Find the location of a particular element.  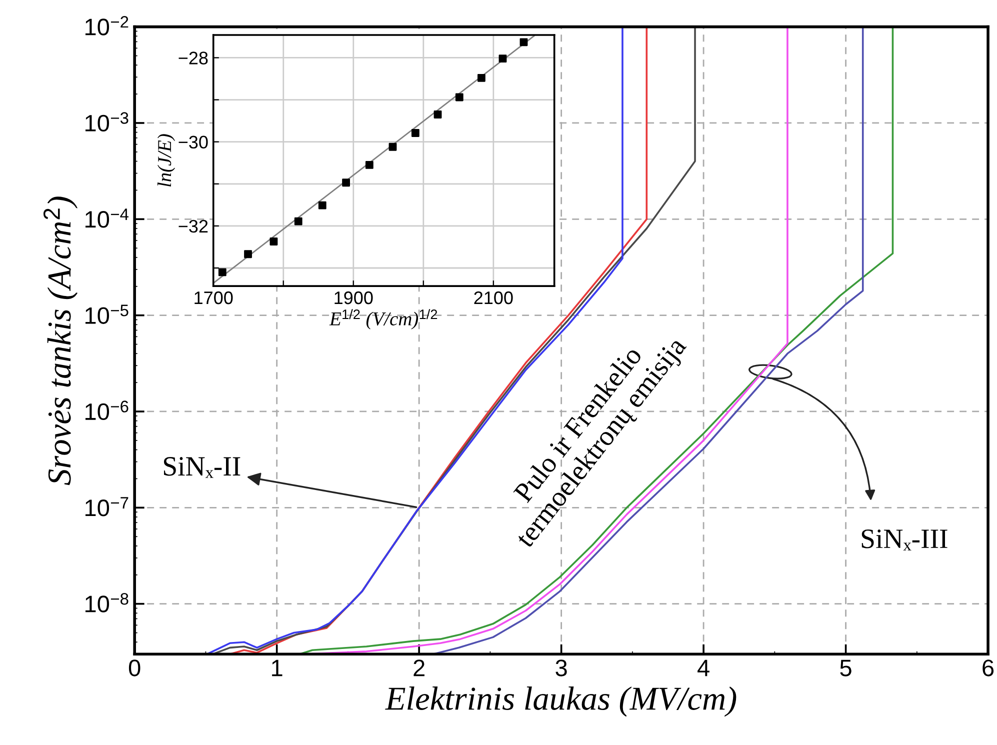

annotation: SiNₓ-III is located at coordinates (905, 540).